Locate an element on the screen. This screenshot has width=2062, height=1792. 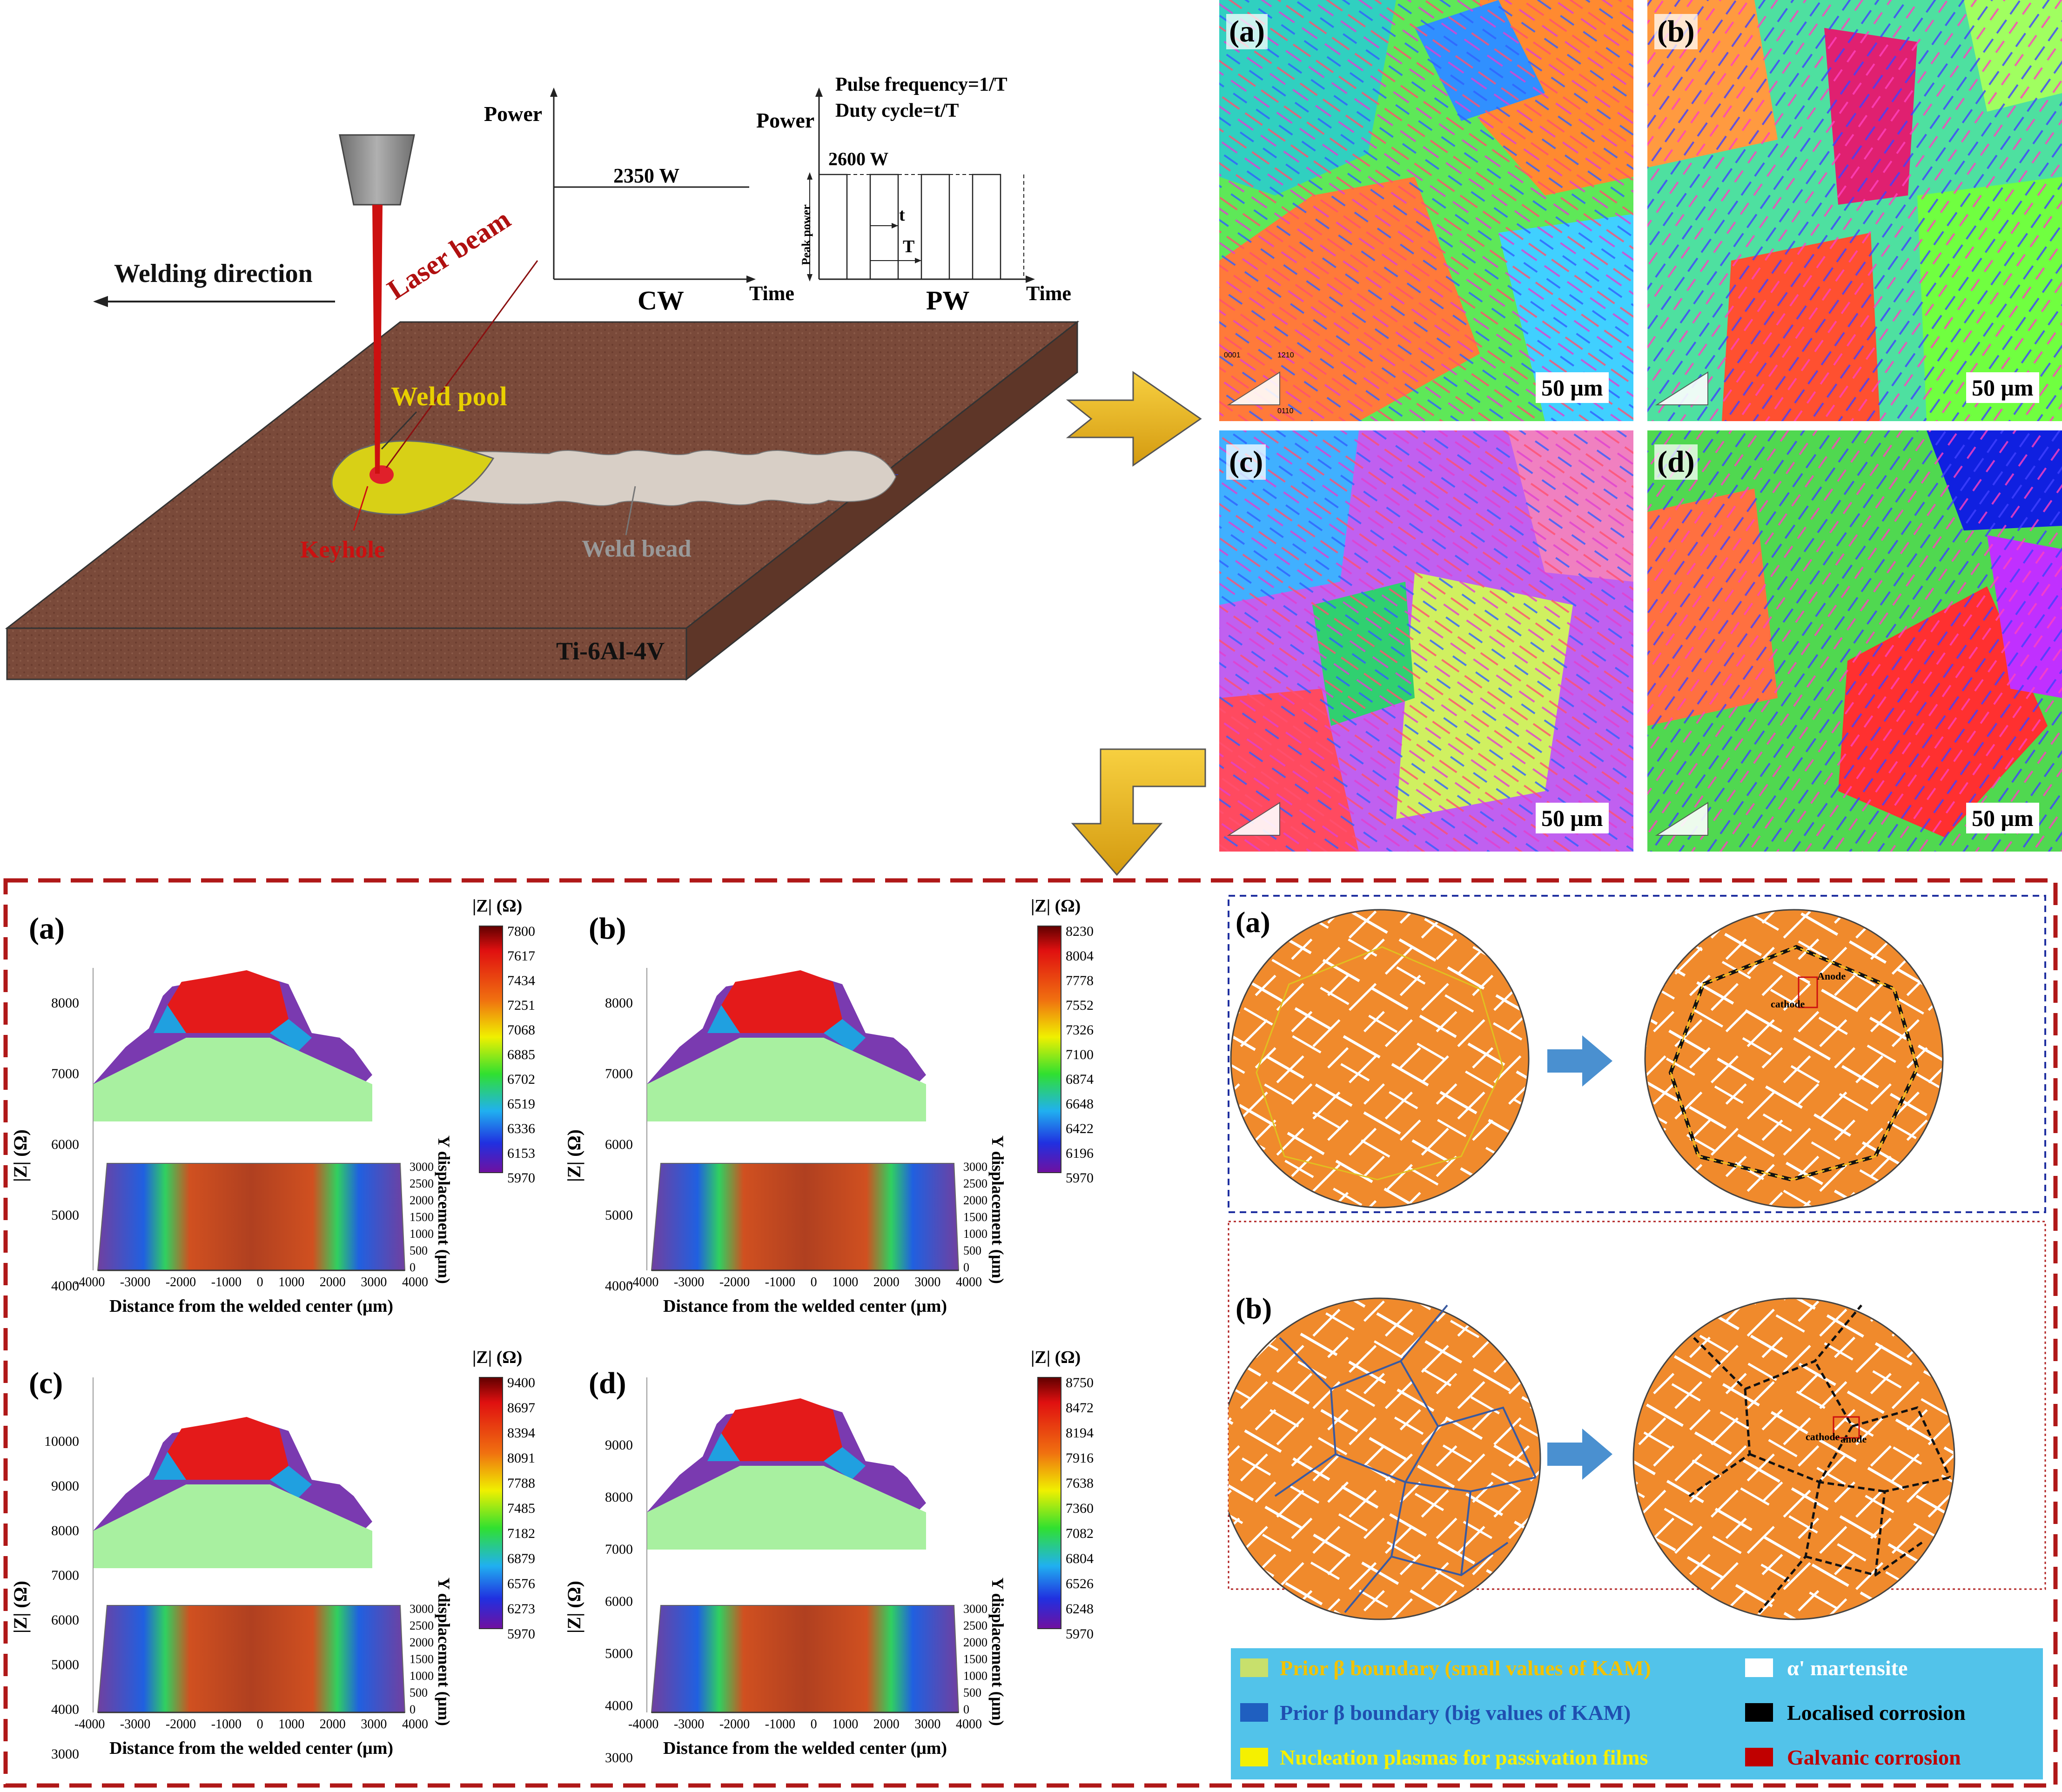
ebsd-scale-b: 50 μm is located at coordinates (2002, 387).